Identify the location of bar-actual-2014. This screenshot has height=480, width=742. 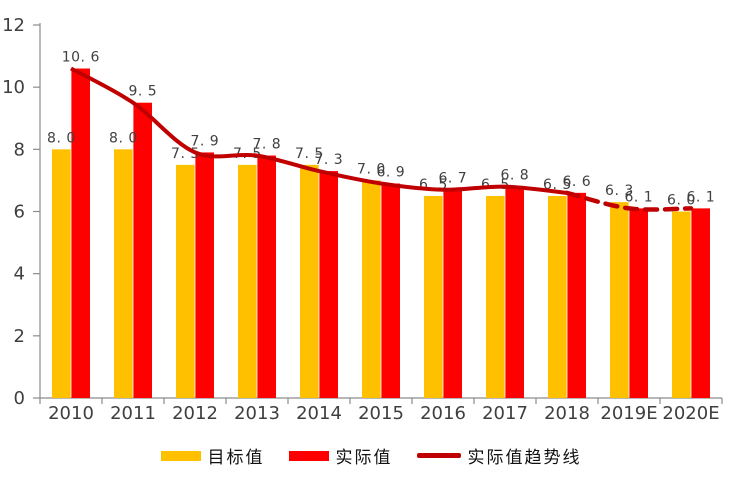
(328, 284).